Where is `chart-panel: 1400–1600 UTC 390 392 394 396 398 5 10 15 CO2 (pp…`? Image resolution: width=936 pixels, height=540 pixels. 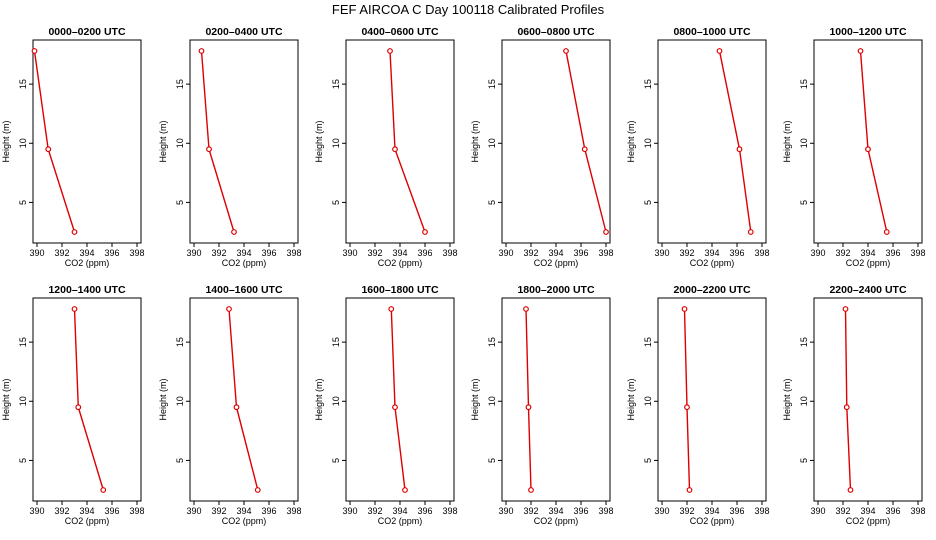 chart-panel: 1400–1600 UTC 390 392 394 396 398 5 10 15 CO2 (pp… is located at coordinates (230, 405).